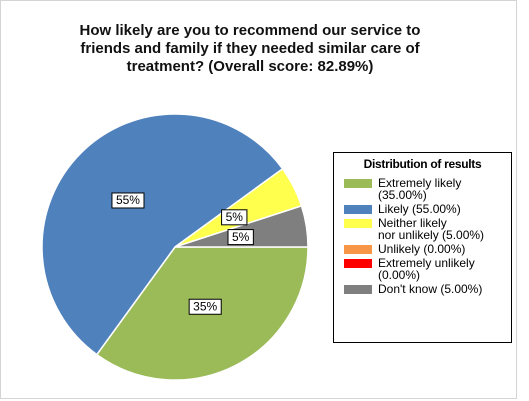  I want to click on legend-label: Likely (55.00%), so click(419, 209).